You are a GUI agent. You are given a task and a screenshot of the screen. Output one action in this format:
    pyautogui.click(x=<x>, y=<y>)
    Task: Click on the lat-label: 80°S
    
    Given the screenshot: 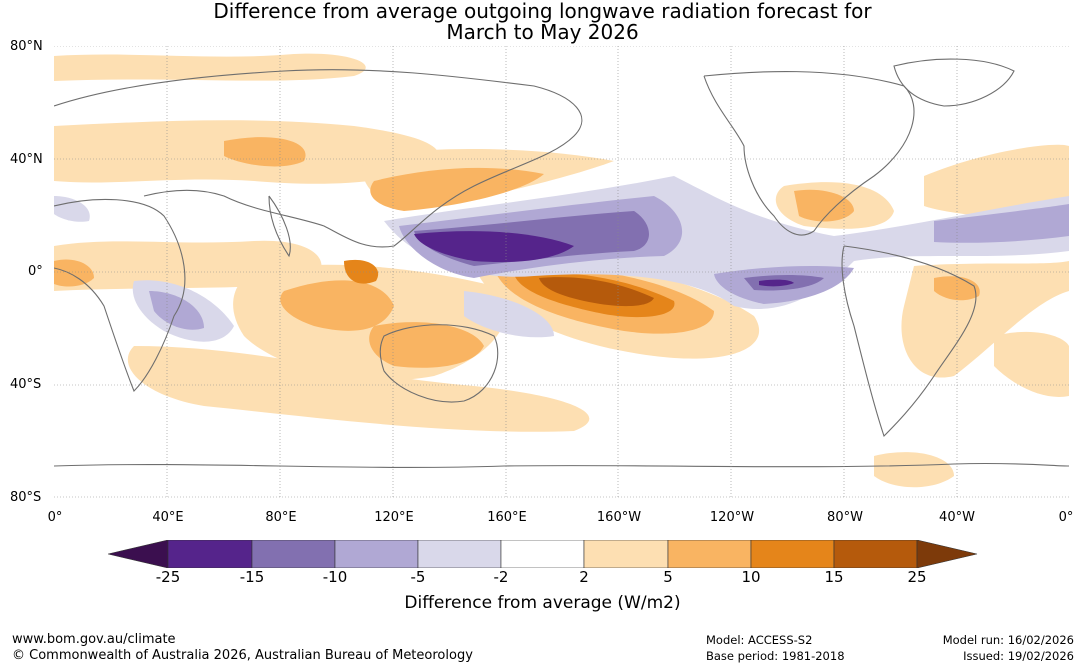 What is the action you would take?
    pyautogui.click(x=26, y=497)
    